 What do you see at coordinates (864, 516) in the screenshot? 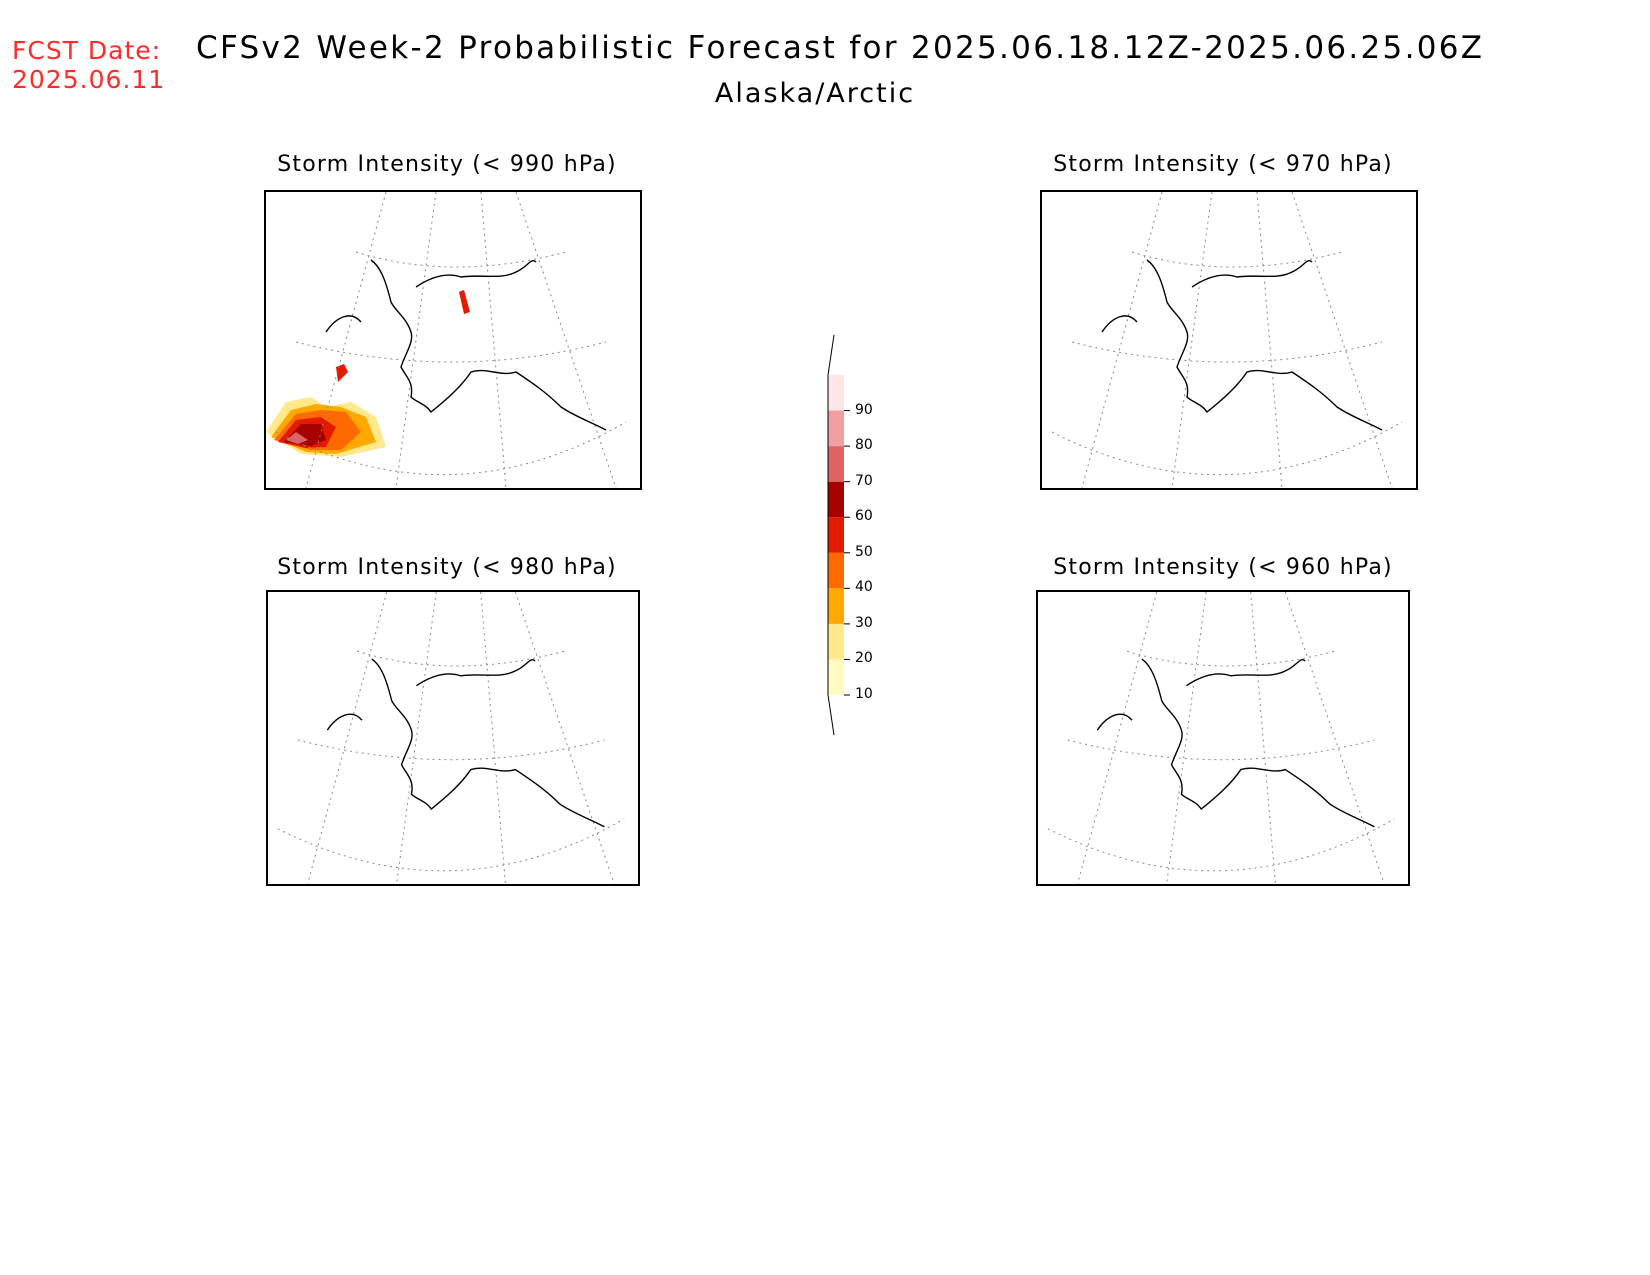
I see `colorbar-tick-label: 60` at bounding box center [864, 516].